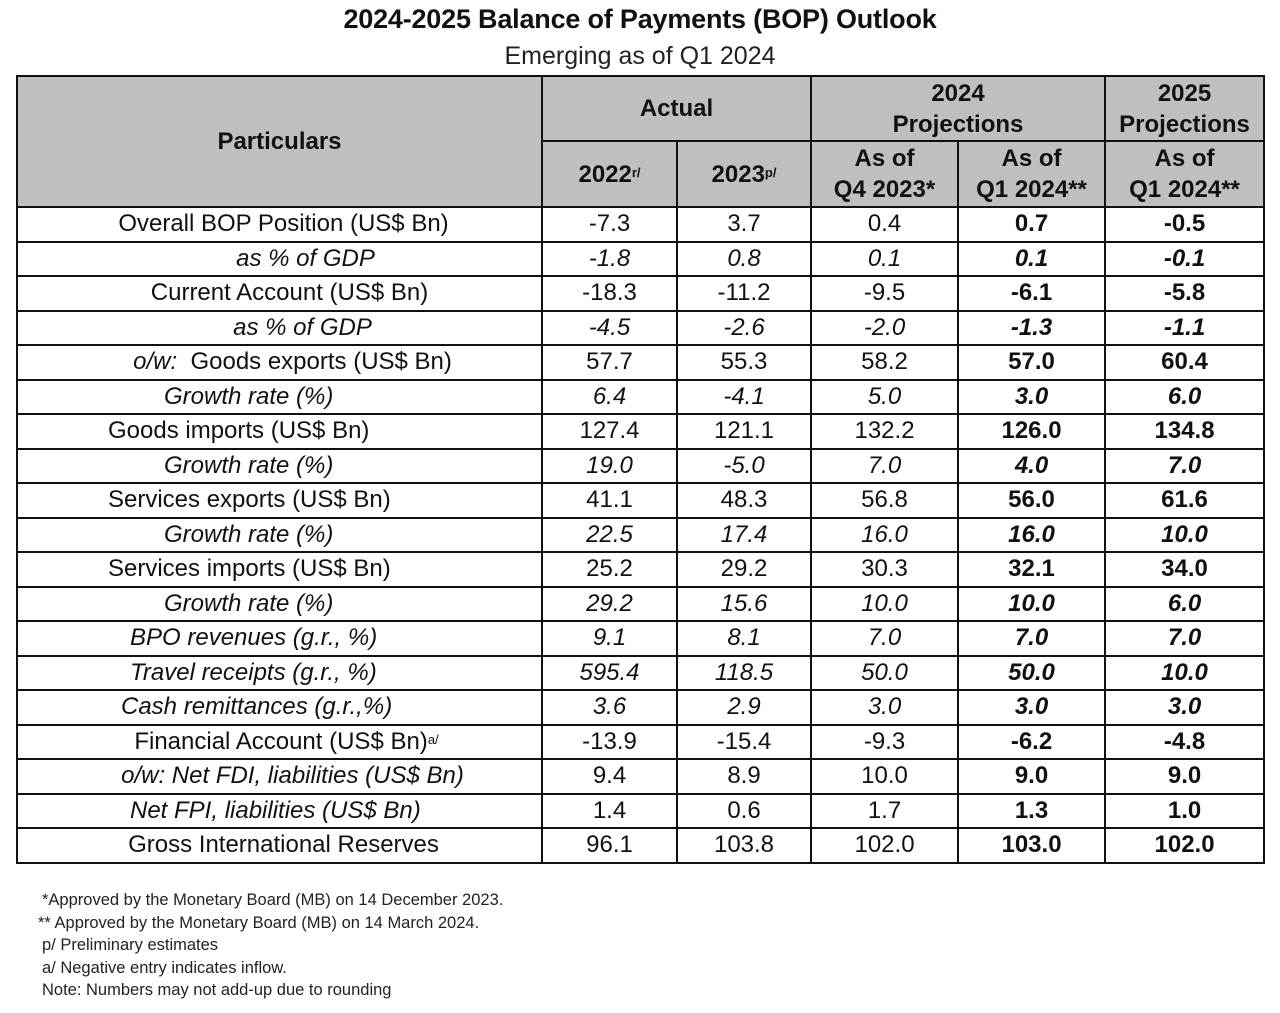 This screenshot has height=1013, width=1280. I want to click on cell-v2022: 22.5, so click(609, 534).